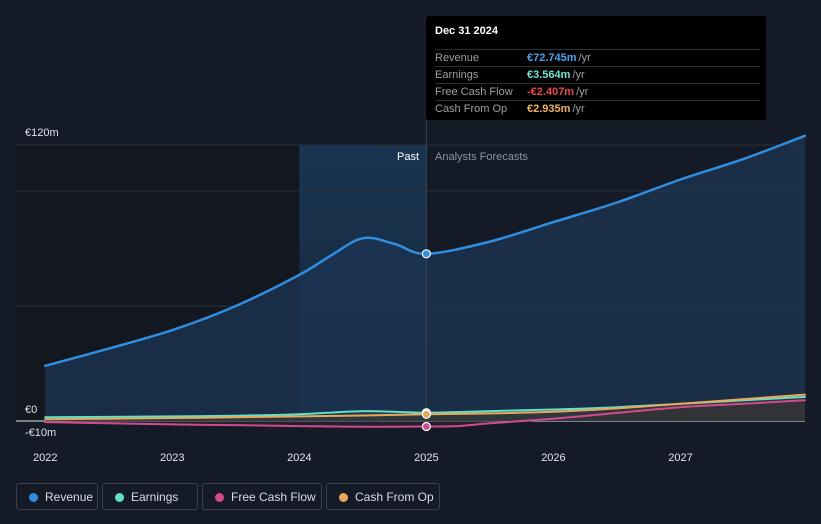 The image size is (821, 524). I want to click on free-cash-flow-dot-icon, so click(219, 497).